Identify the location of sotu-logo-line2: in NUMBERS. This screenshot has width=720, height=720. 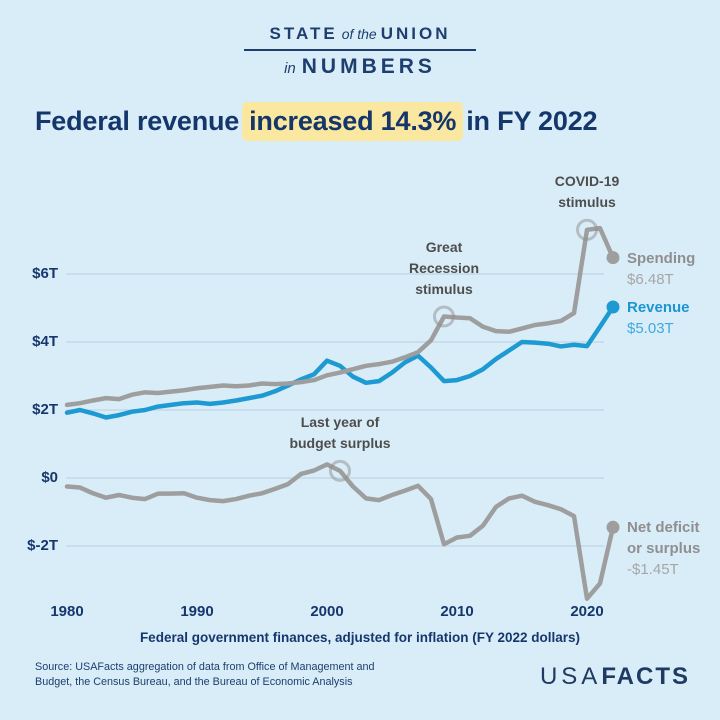
(360, 67).